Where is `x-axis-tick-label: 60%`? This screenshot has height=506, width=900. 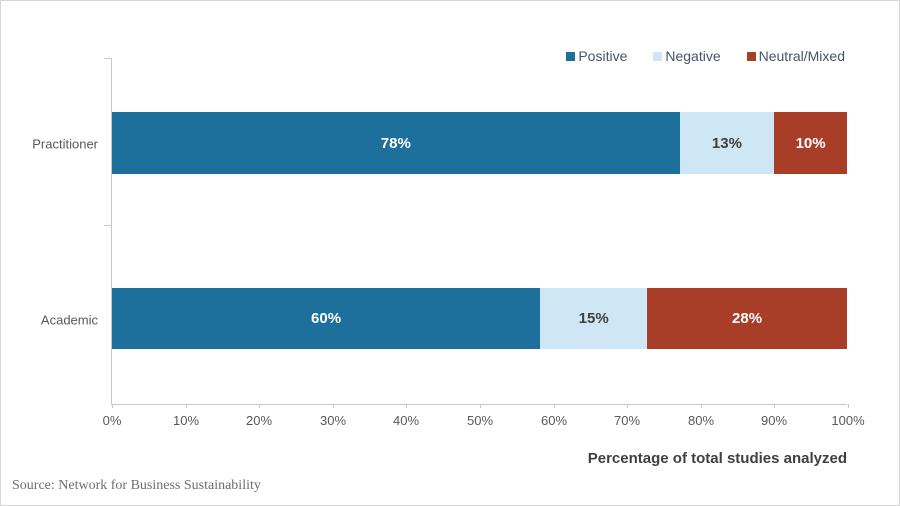
x-axis-tick-label: 60% is located at coordinates (554, 420).